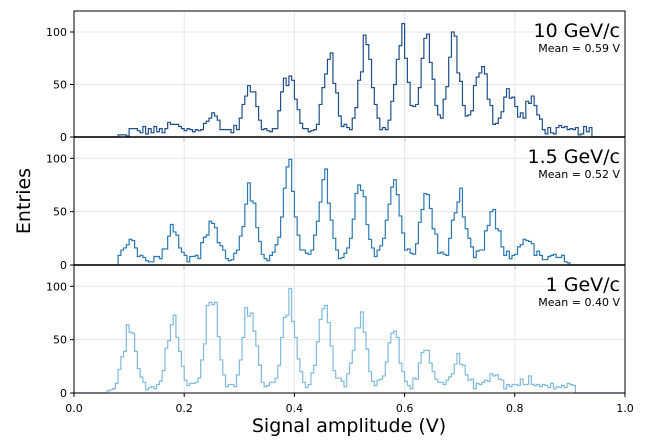 Image resolution: width=646 pixels, height=441 pixels. What do you see at coordinates (583, 285) in the screenshot?
I see `panel-title: 1 GeV/c` at bounding box center [583, 285].